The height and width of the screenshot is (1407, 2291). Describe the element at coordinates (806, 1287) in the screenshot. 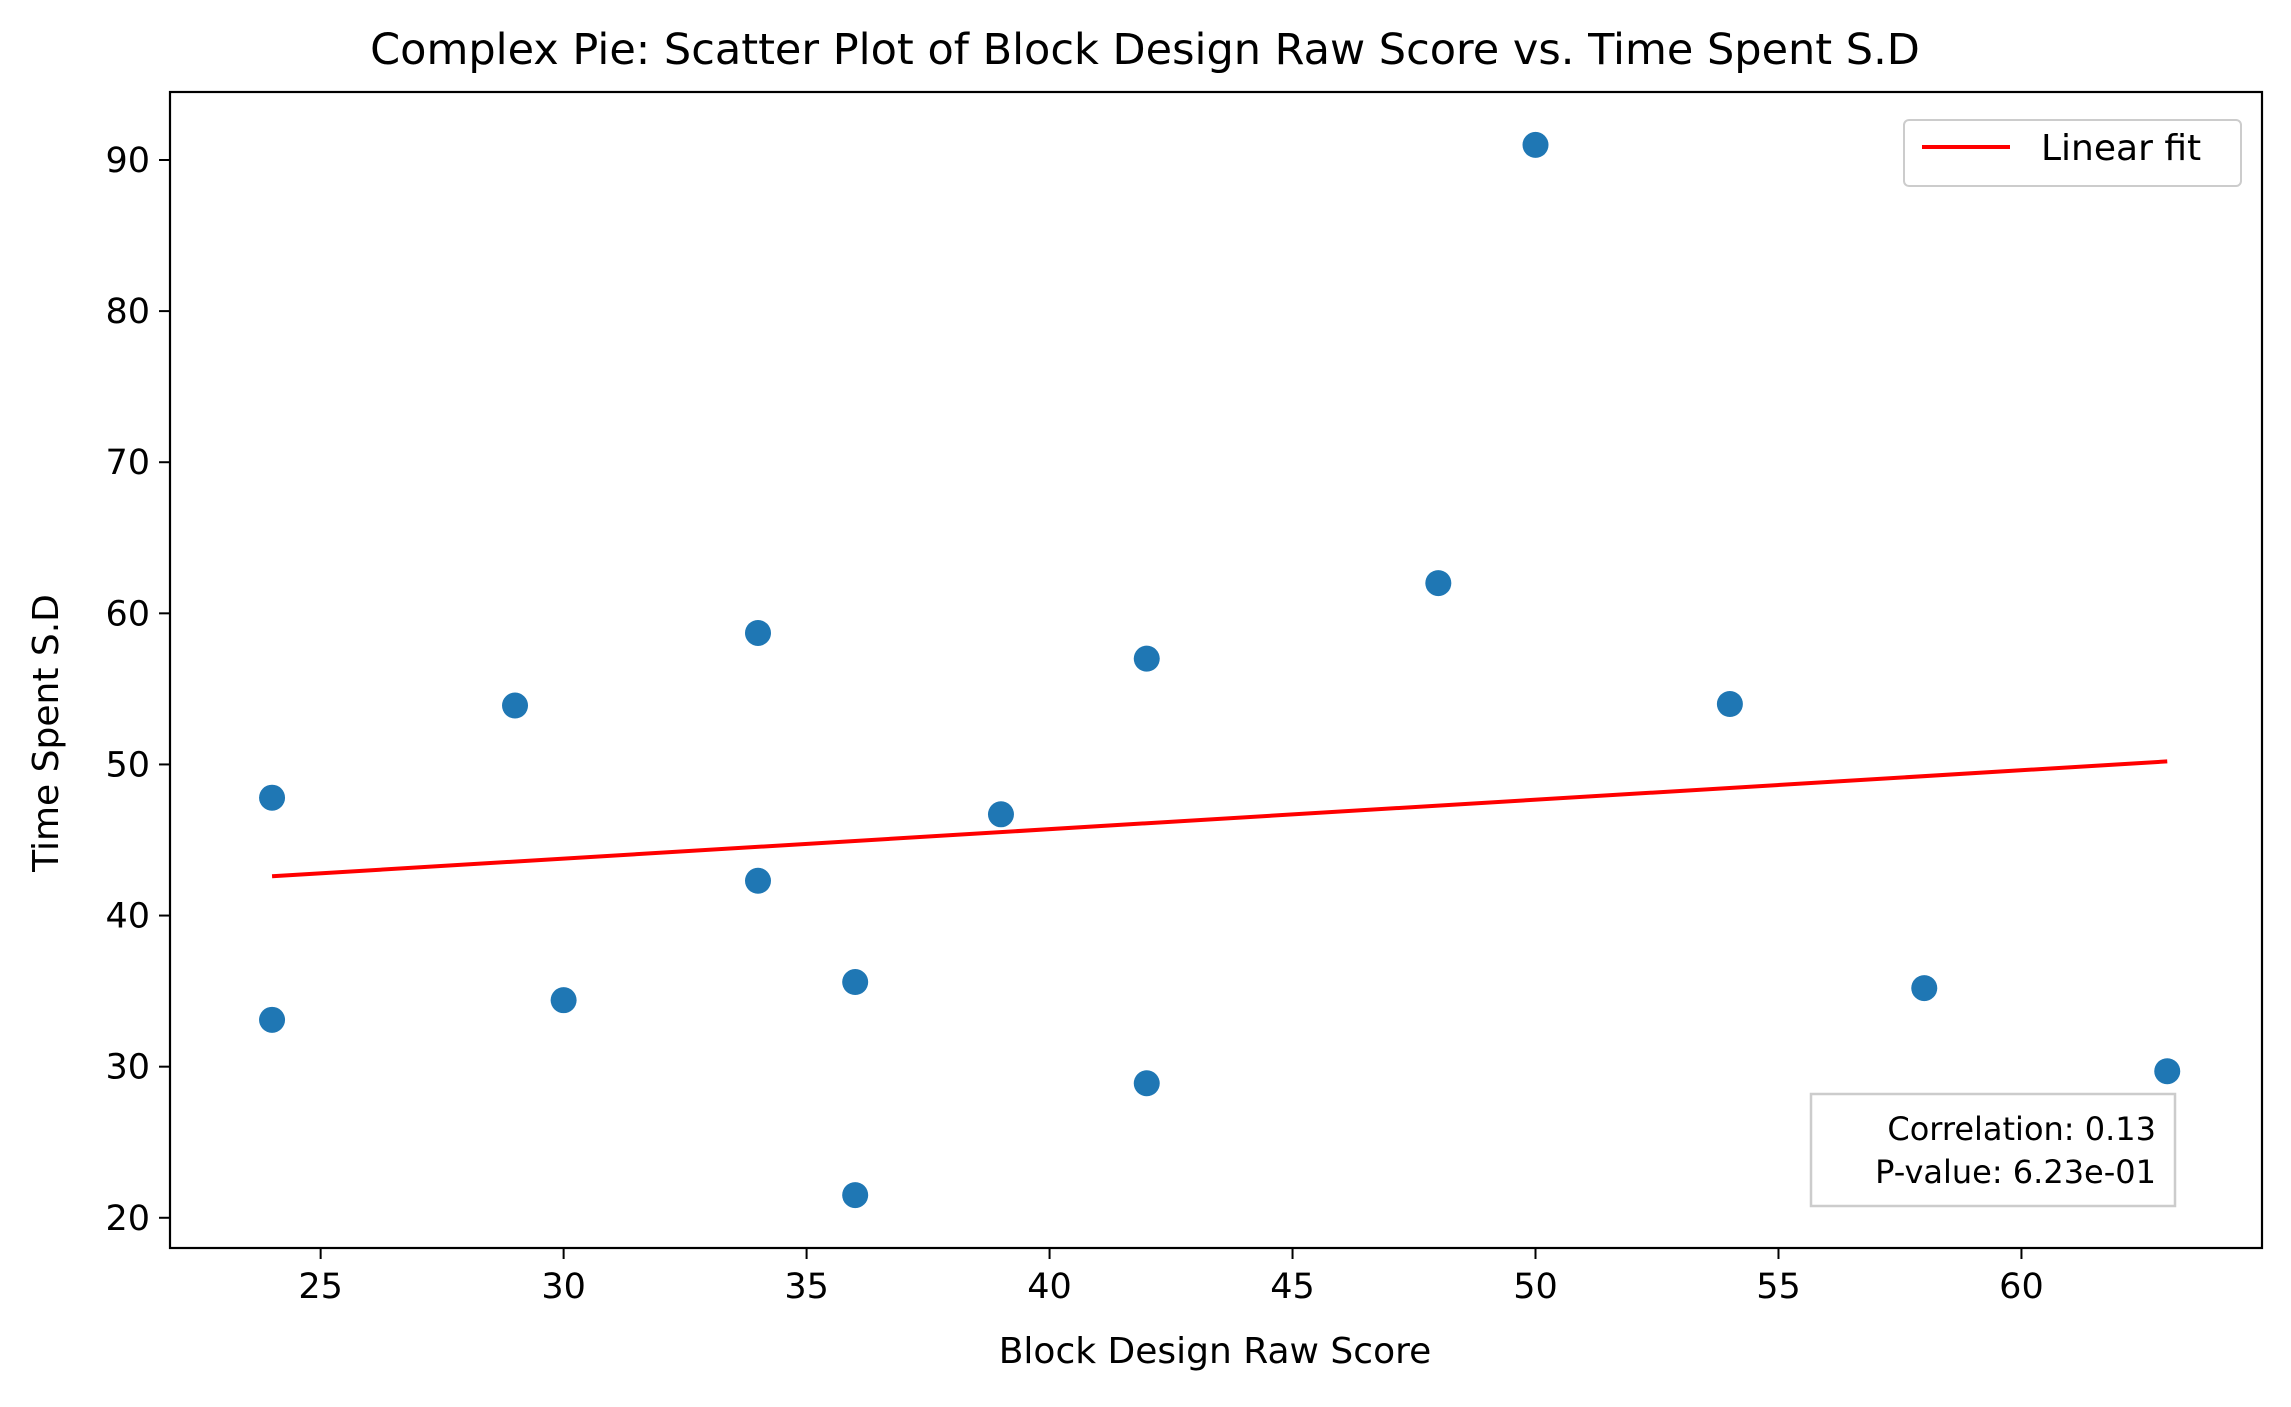

I see `x-tick-label: 35` at that location.